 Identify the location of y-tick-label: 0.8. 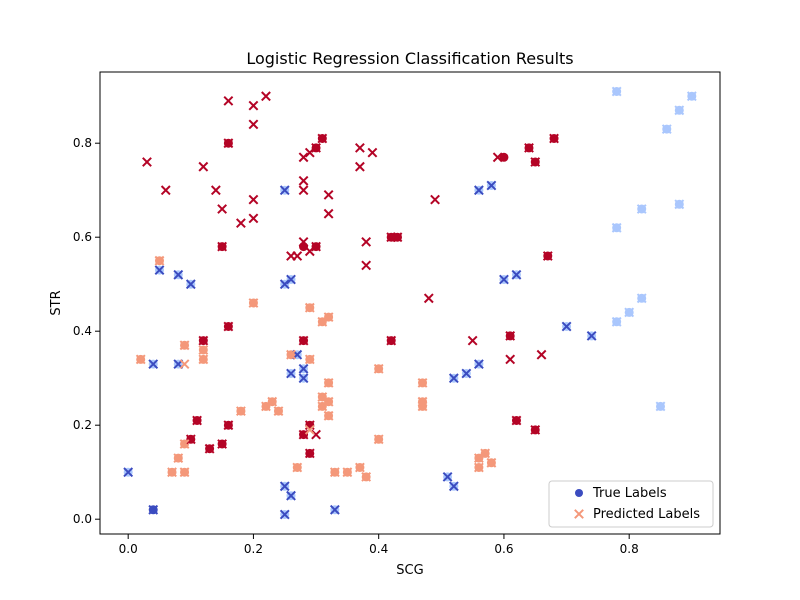
(82, 143).